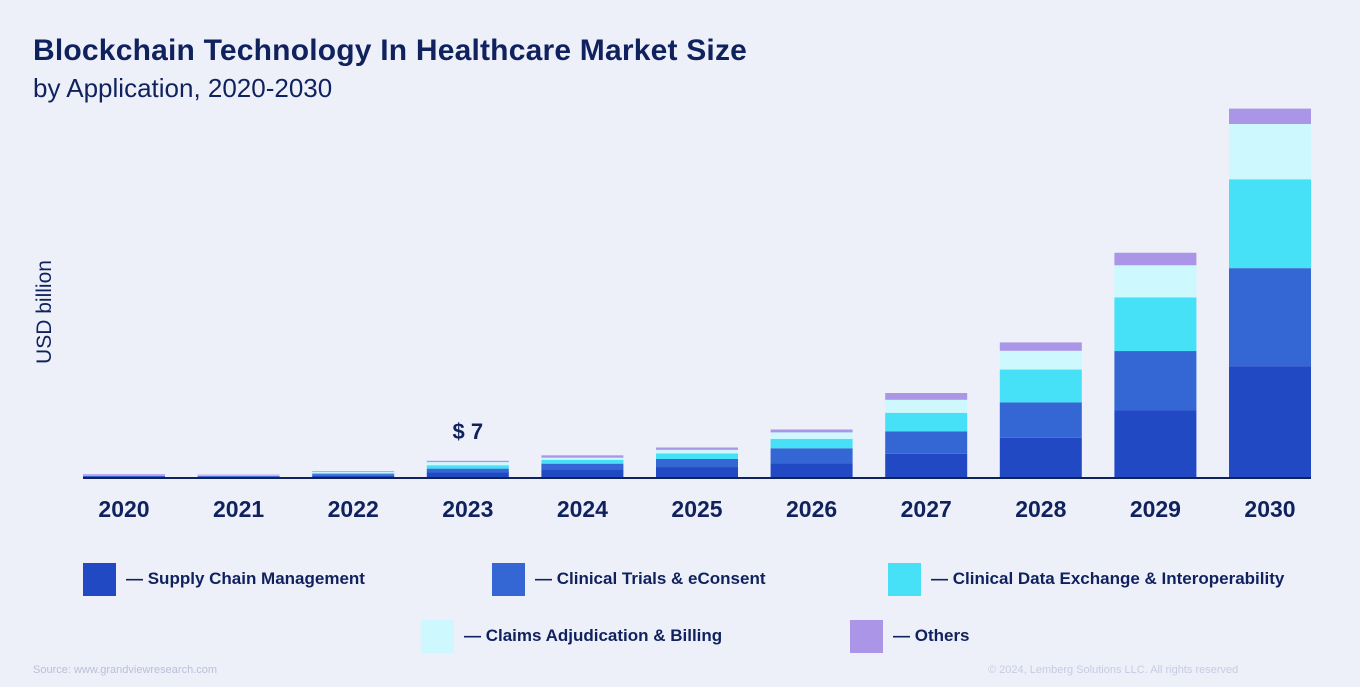  What do you see at coordinates (183, 88) in the screenshot?
I see `chart-subtitle: by Application, 2020-2030` at bounding box center [183, 88].